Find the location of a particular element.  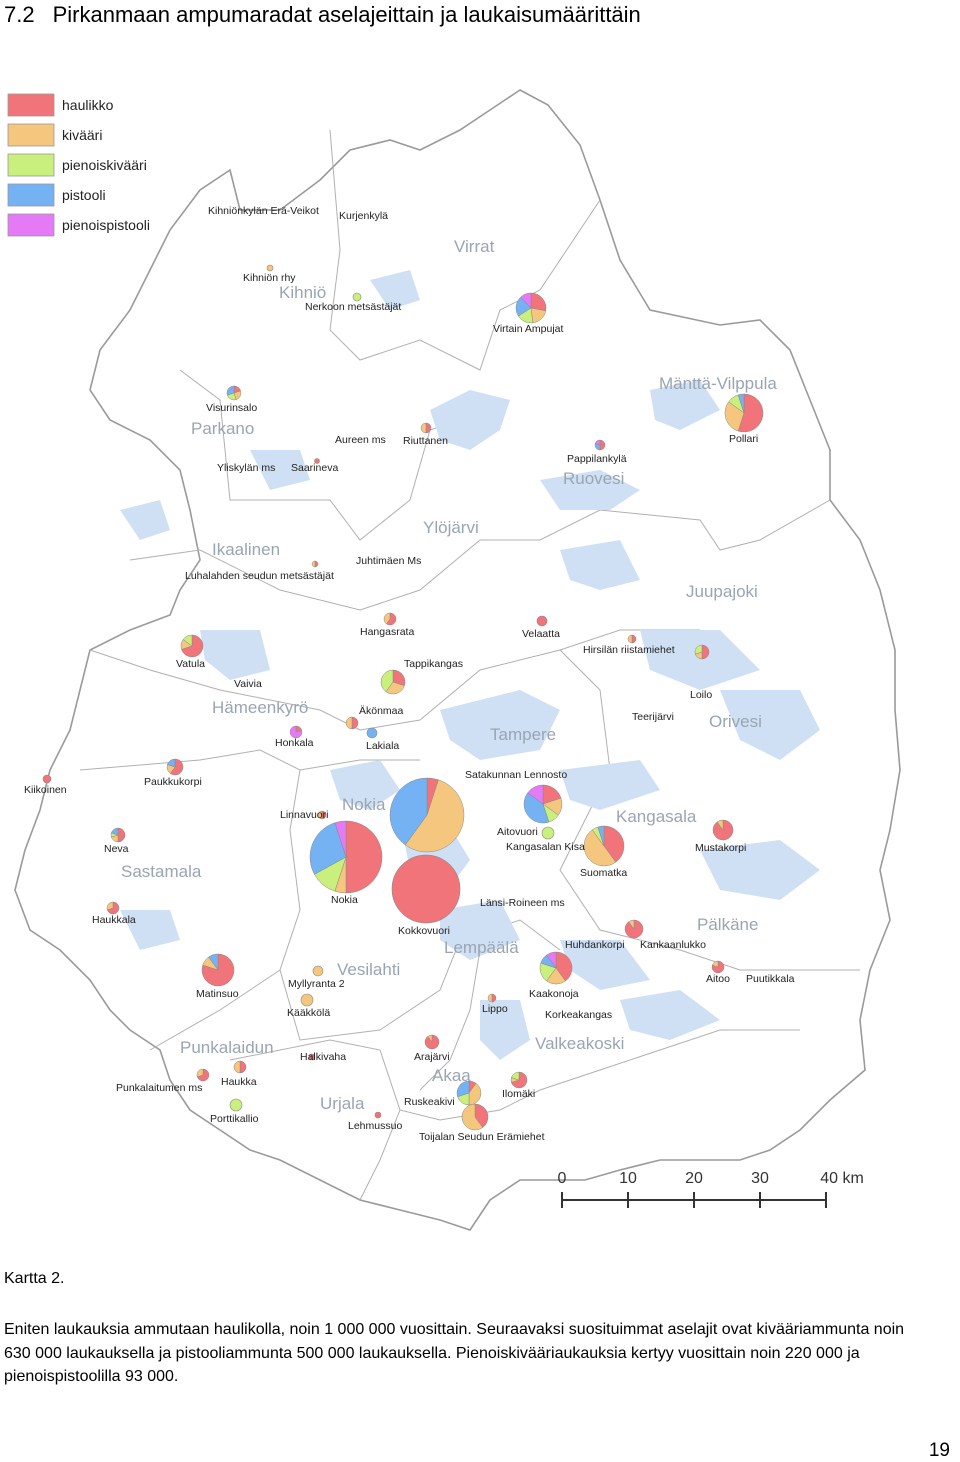

municipality-label: Lempäälä is located at coordinates (481, 947).